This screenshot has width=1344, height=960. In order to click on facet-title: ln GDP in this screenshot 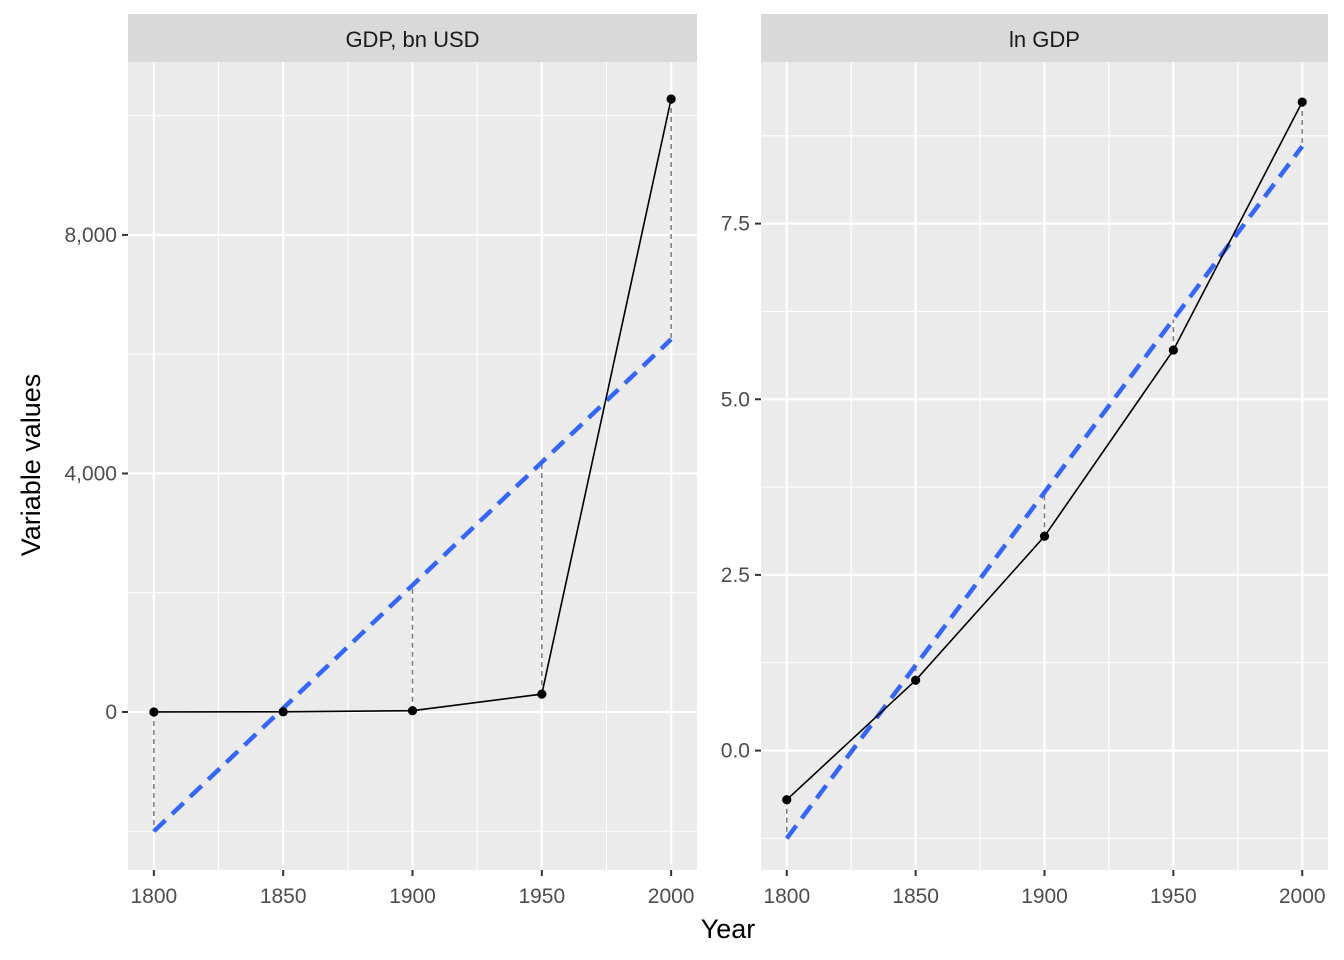, I will do `click(1044, 39)`.